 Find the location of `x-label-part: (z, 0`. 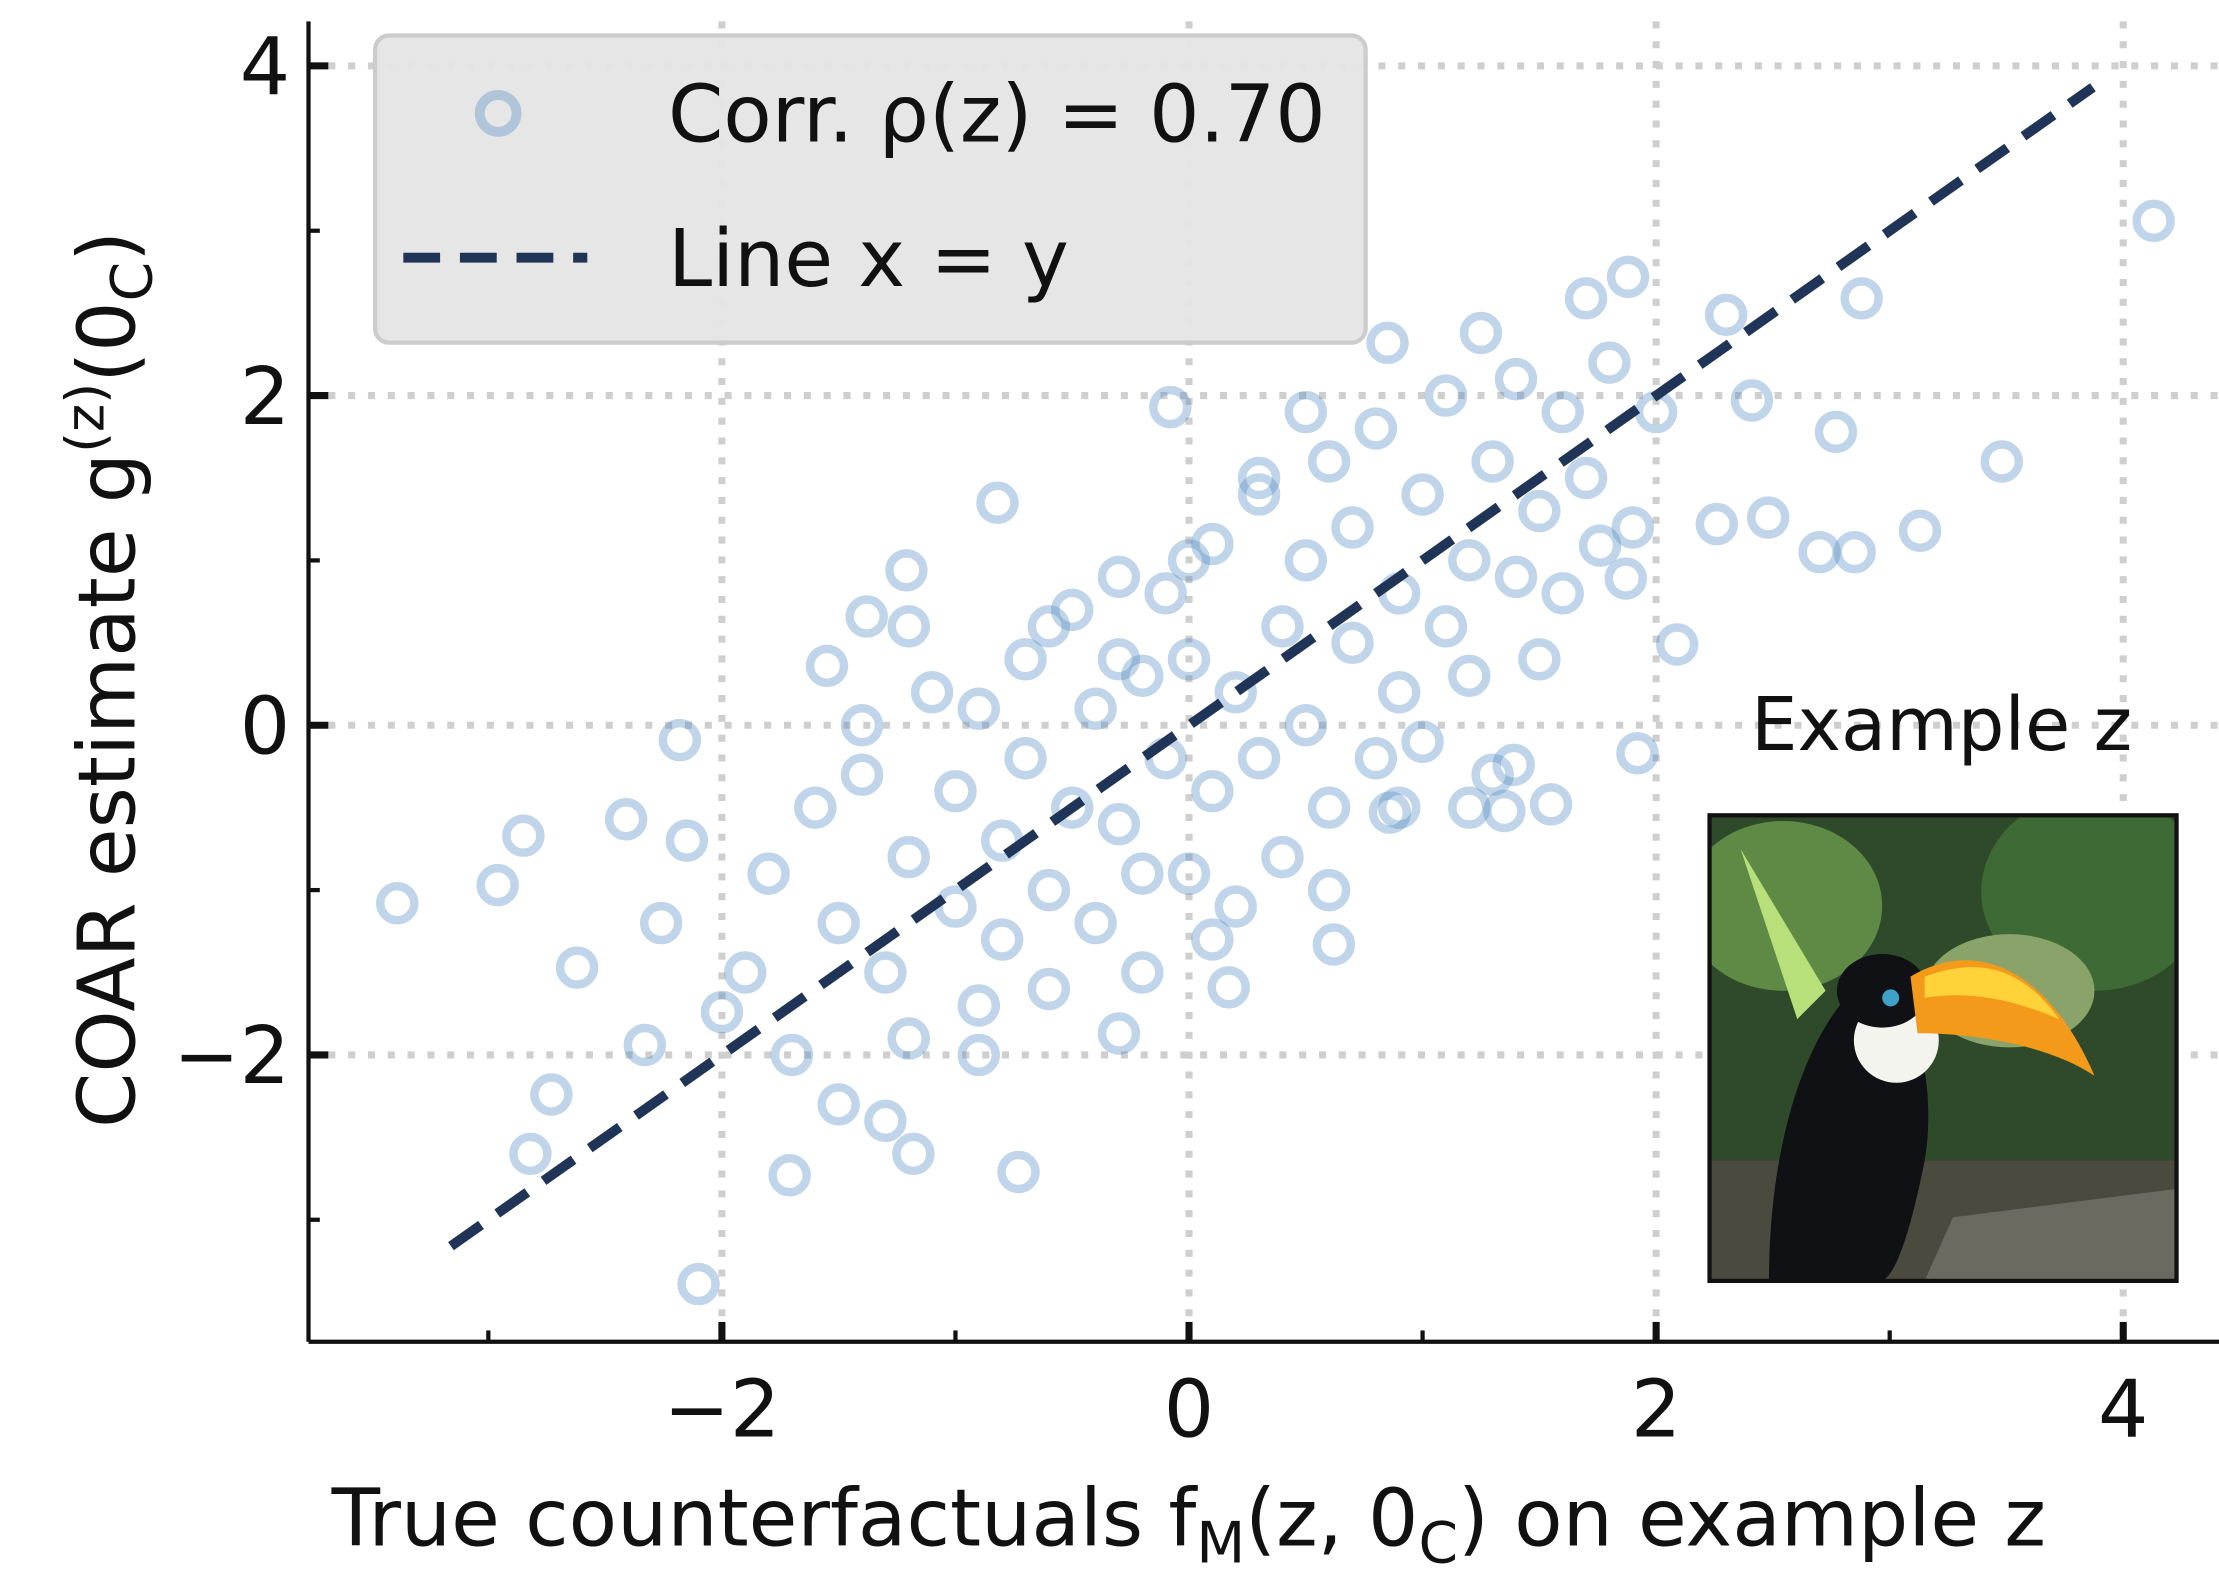

x-label-part: (z, 0 is located at coordinates (1331, 1518).